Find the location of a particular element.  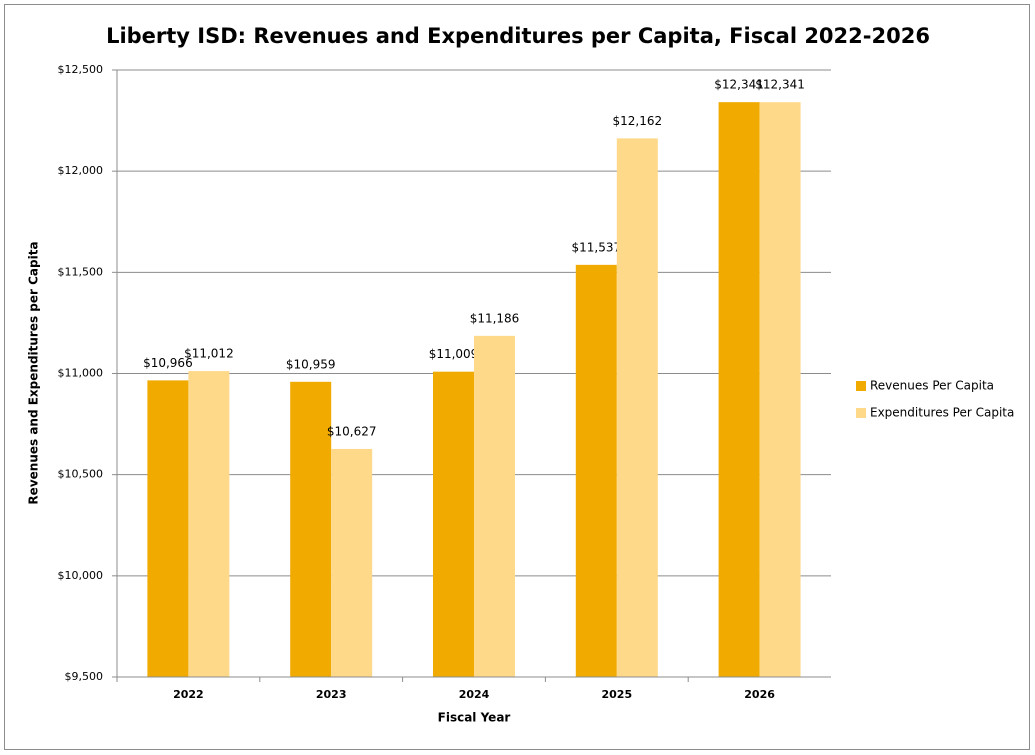

legend-label: Revenues Per Capita is located at coordinates (932, 386).